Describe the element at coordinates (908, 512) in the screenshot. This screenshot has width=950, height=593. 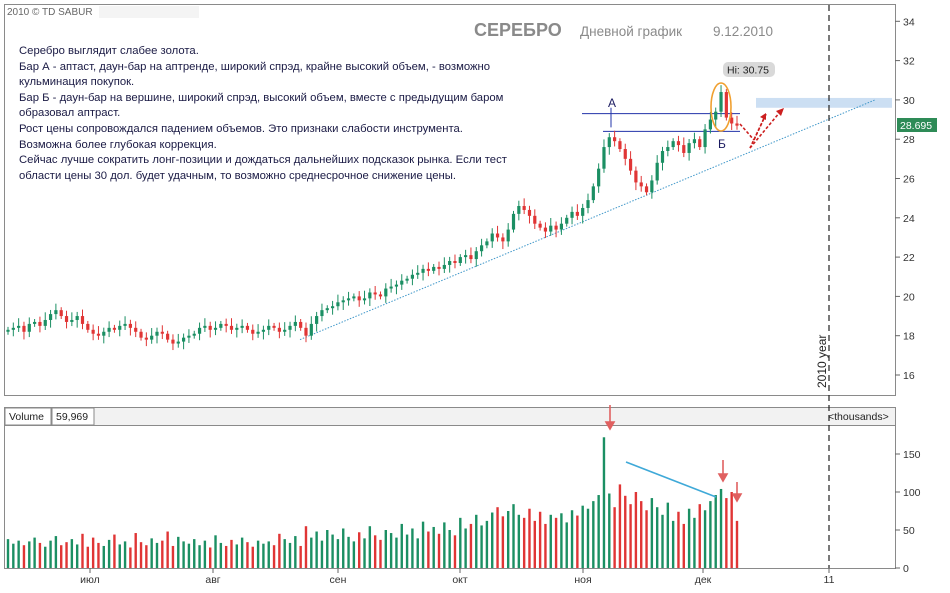
I see `volume-axis: 0 50 100 150` at that location.